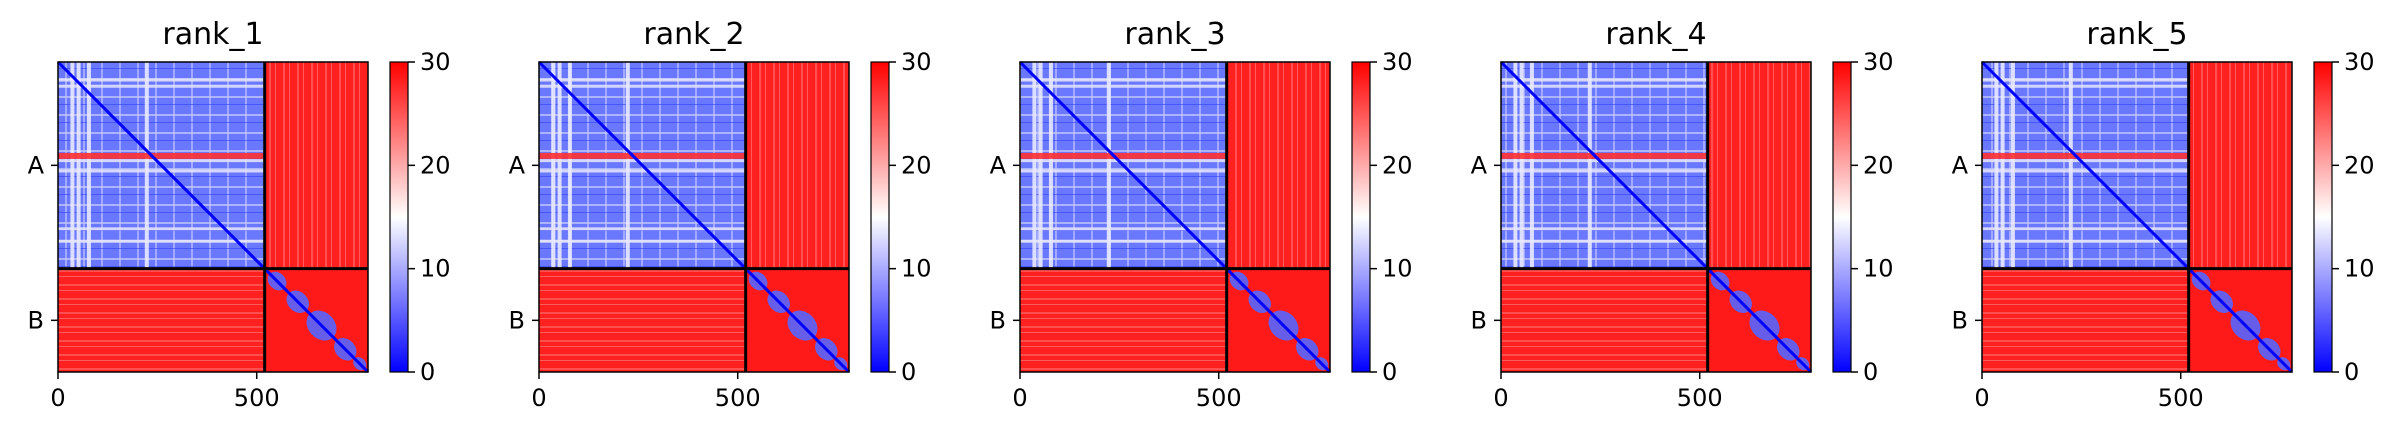  I want to click on panel-title: rank_3, so click(1174, 34).